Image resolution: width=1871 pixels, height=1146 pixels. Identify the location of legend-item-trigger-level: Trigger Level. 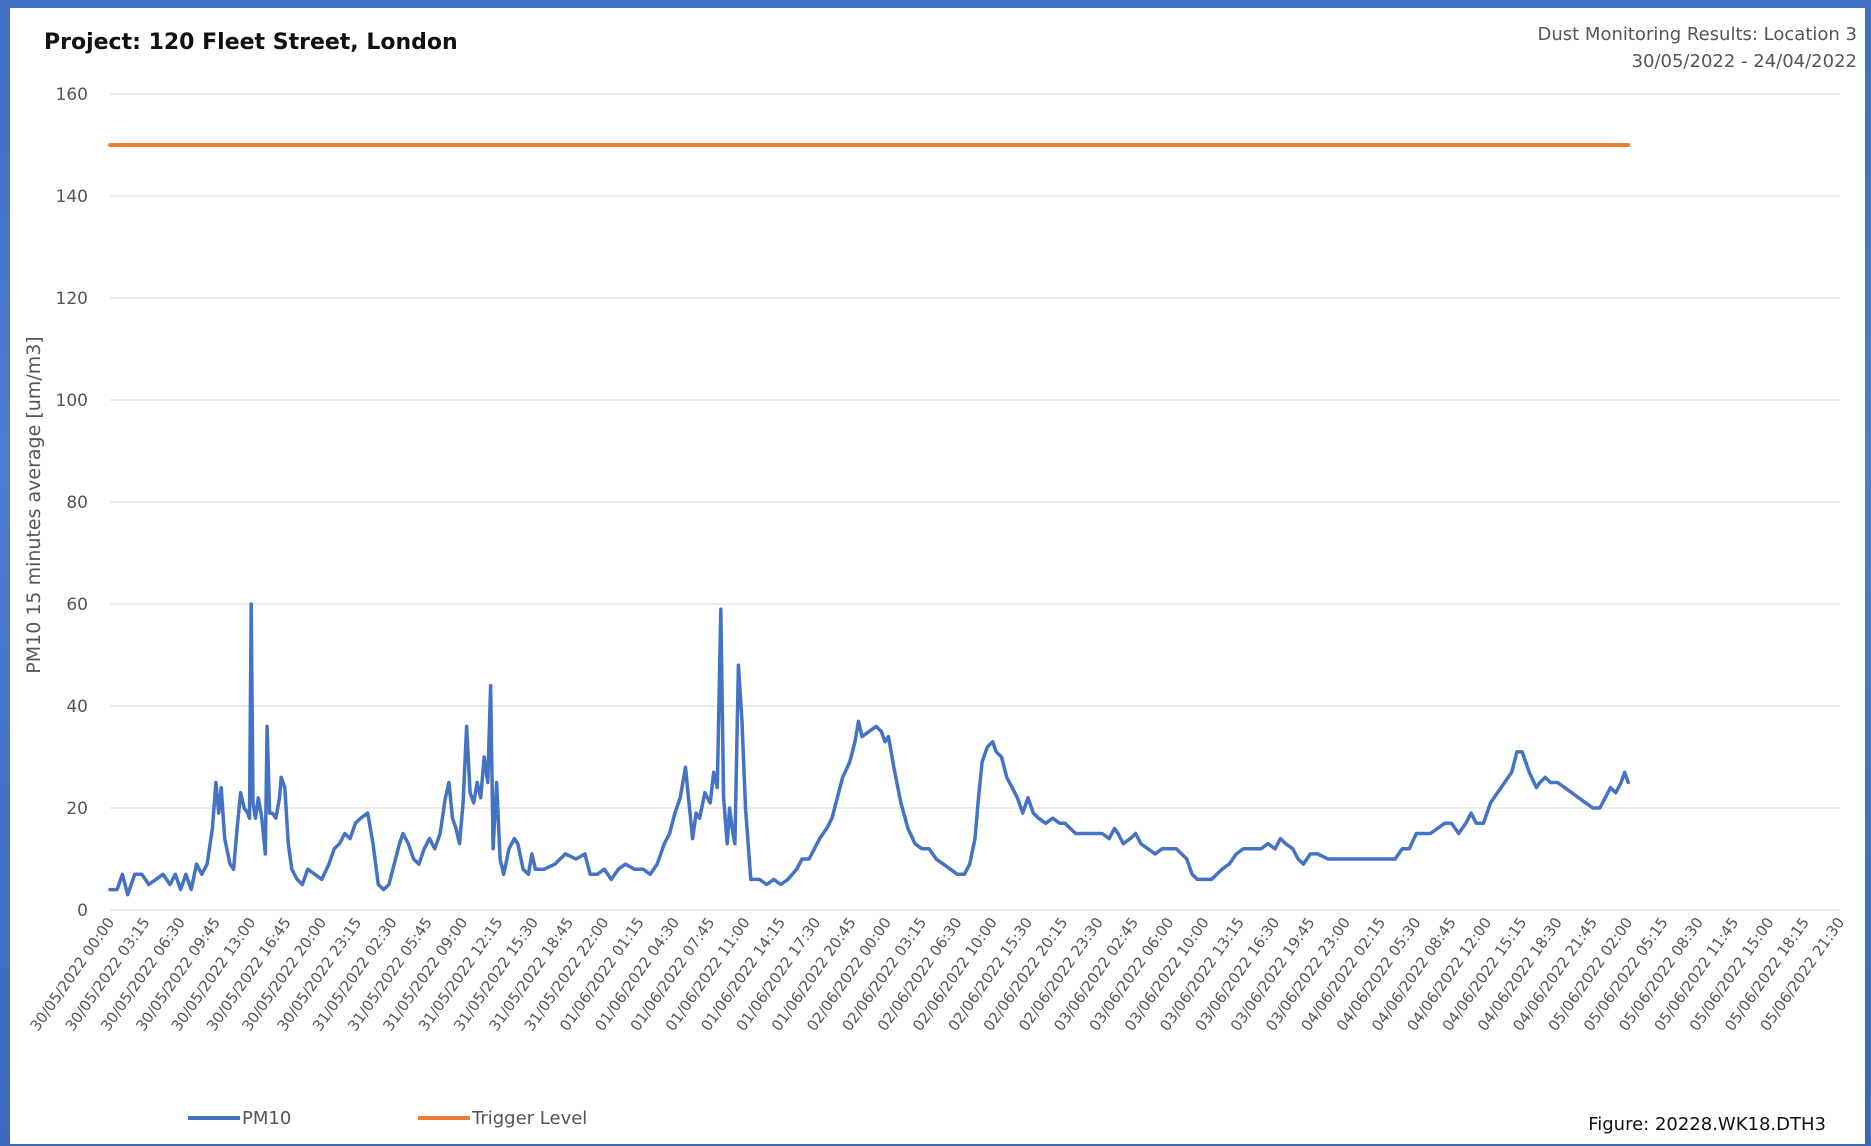
(502, 1118).